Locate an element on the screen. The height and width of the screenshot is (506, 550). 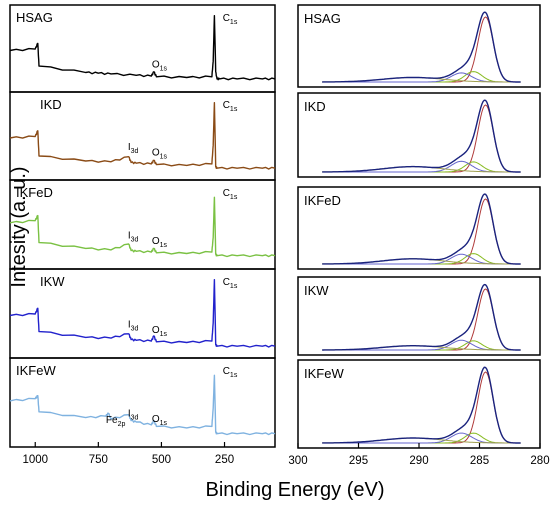
x-tick-label: 1000 is located at coordinates (35, 460).